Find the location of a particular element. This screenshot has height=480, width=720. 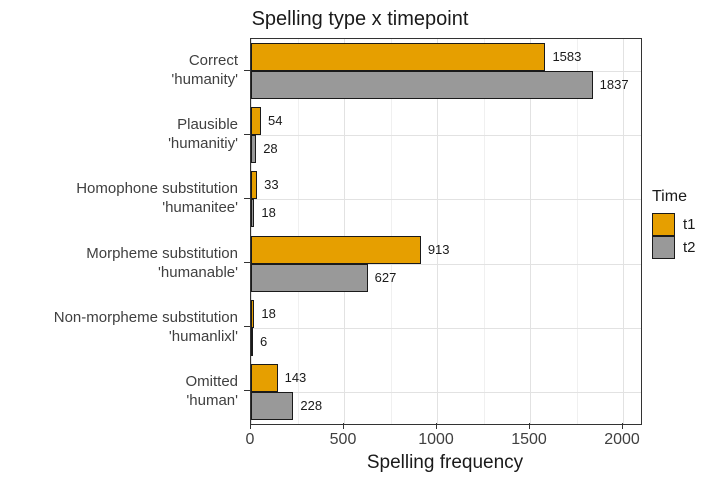

legend-swatch-t2 is located at coordinates (663, 247).